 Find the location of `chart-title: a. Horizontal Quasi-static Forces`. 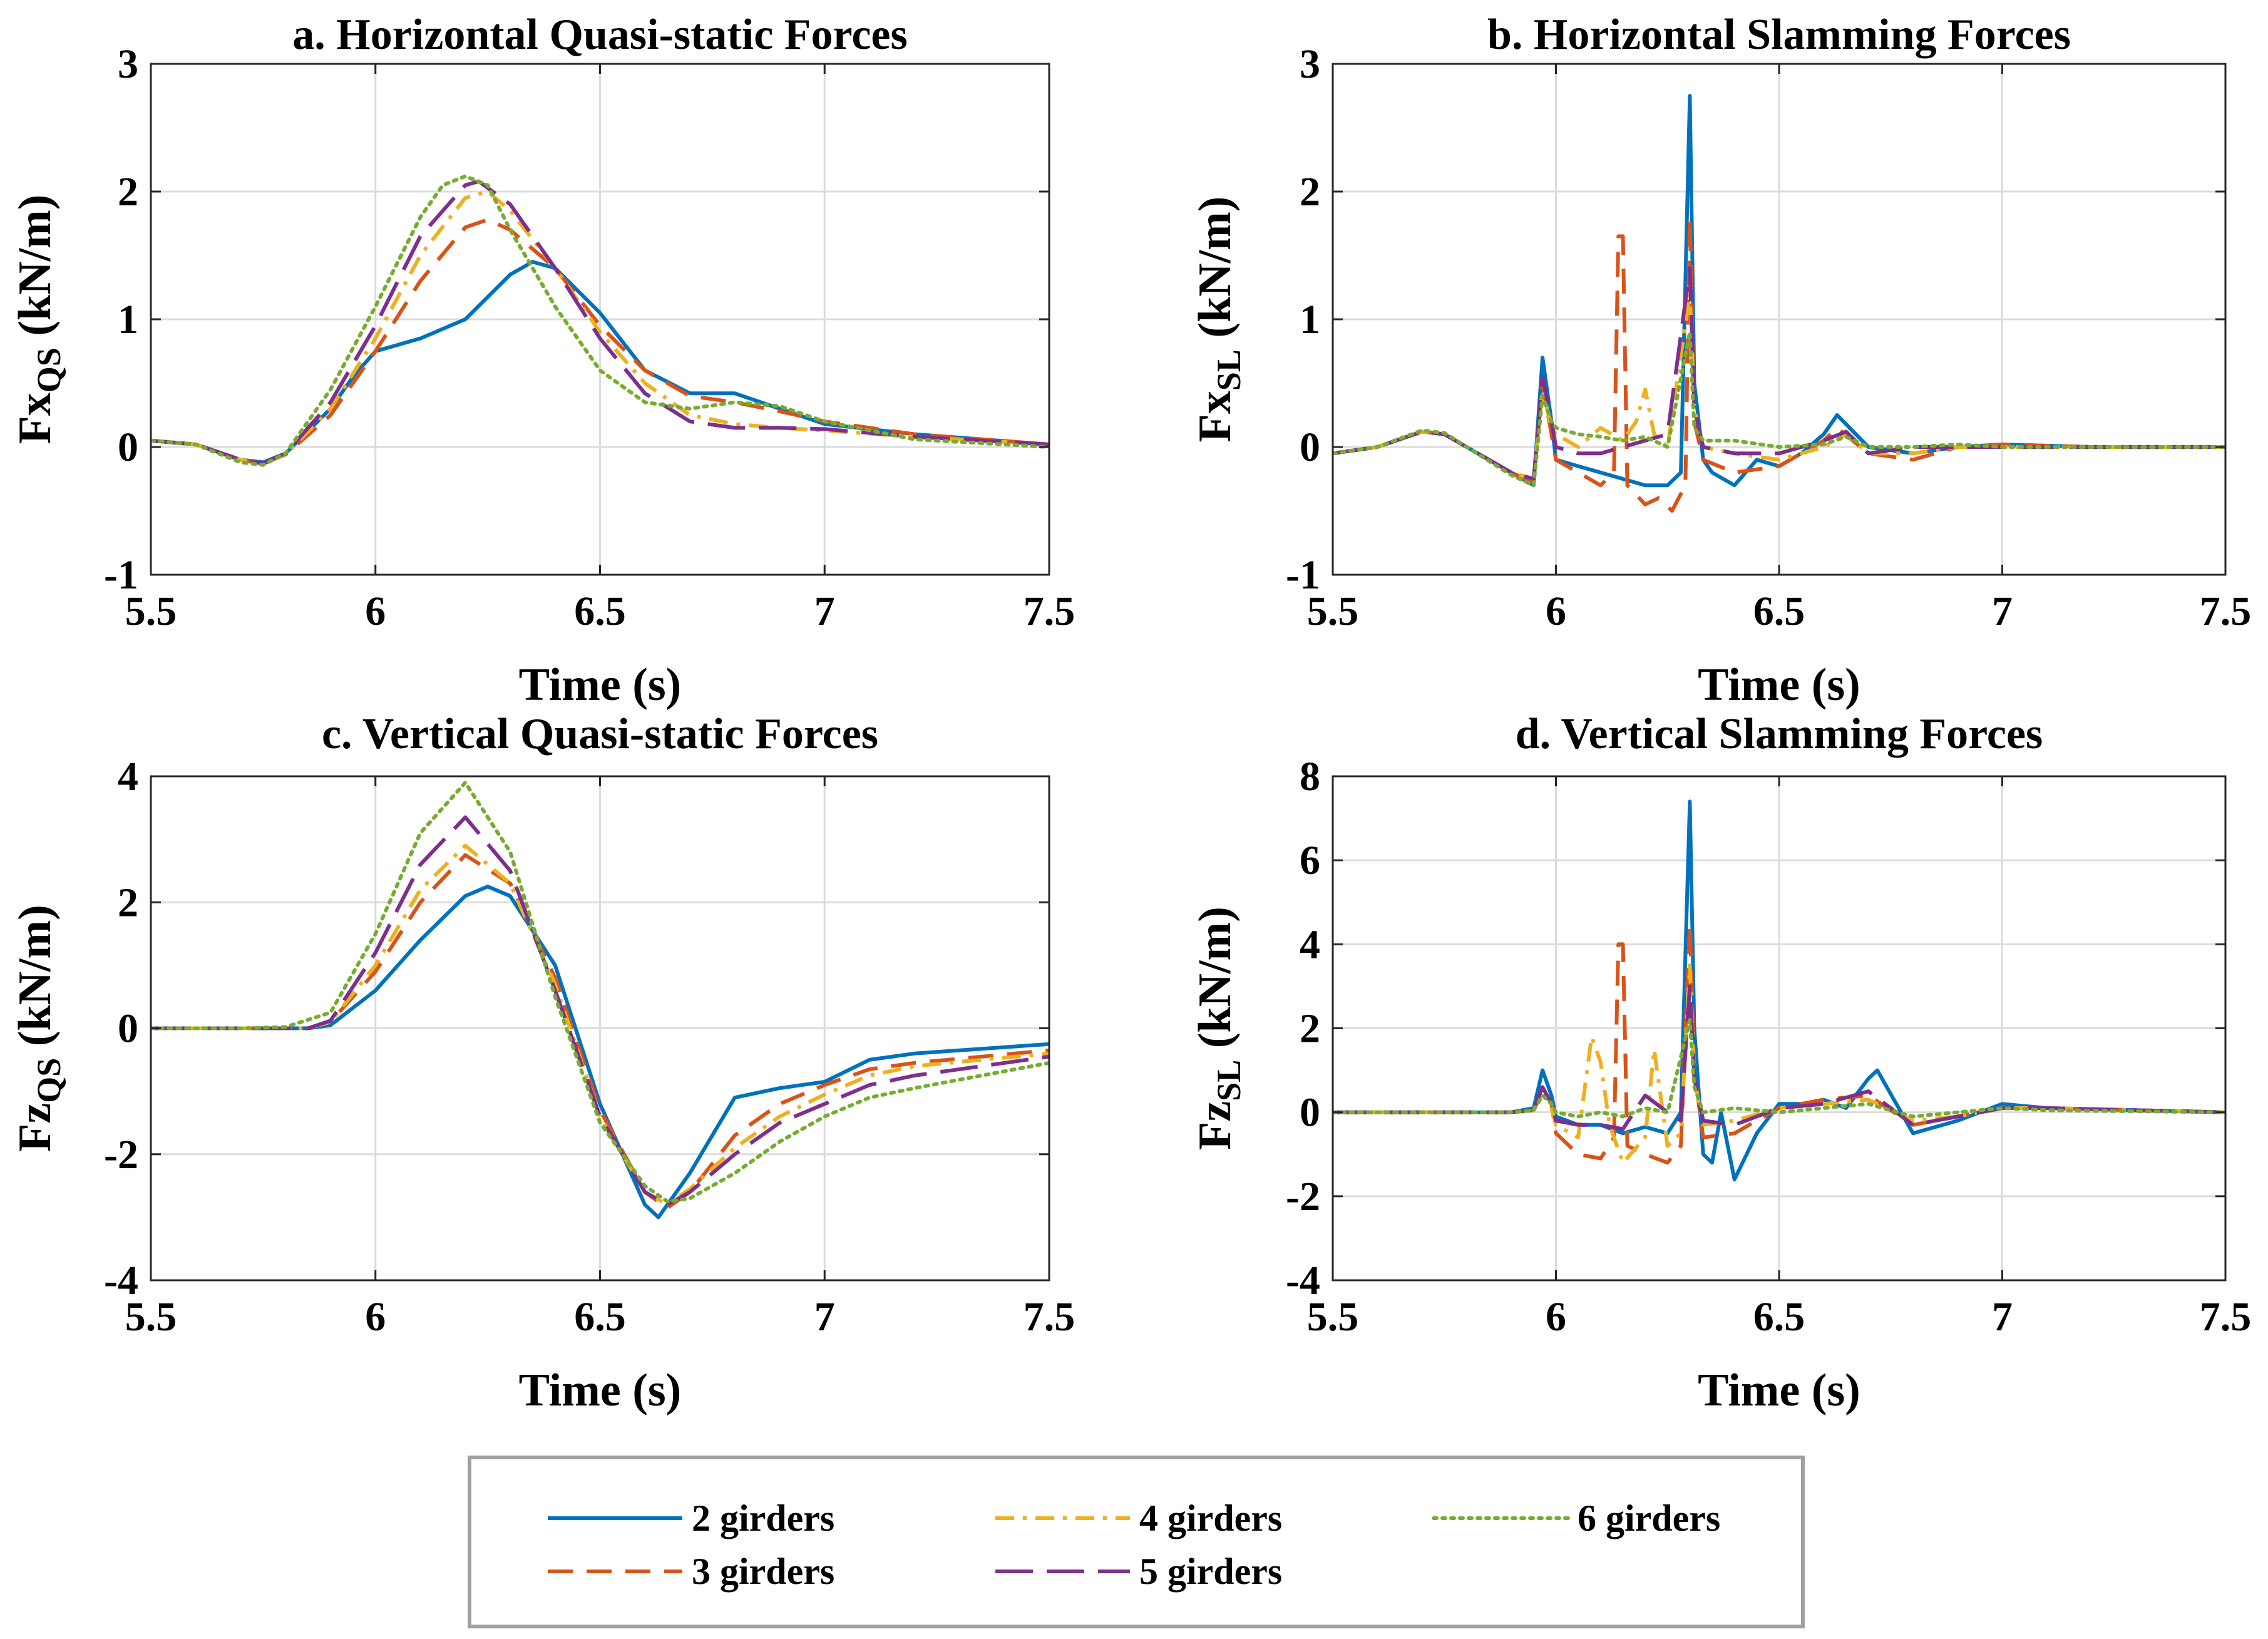

chart-title: a. Horizontal Quasi-static Forces is located at coordinates (599, 35).